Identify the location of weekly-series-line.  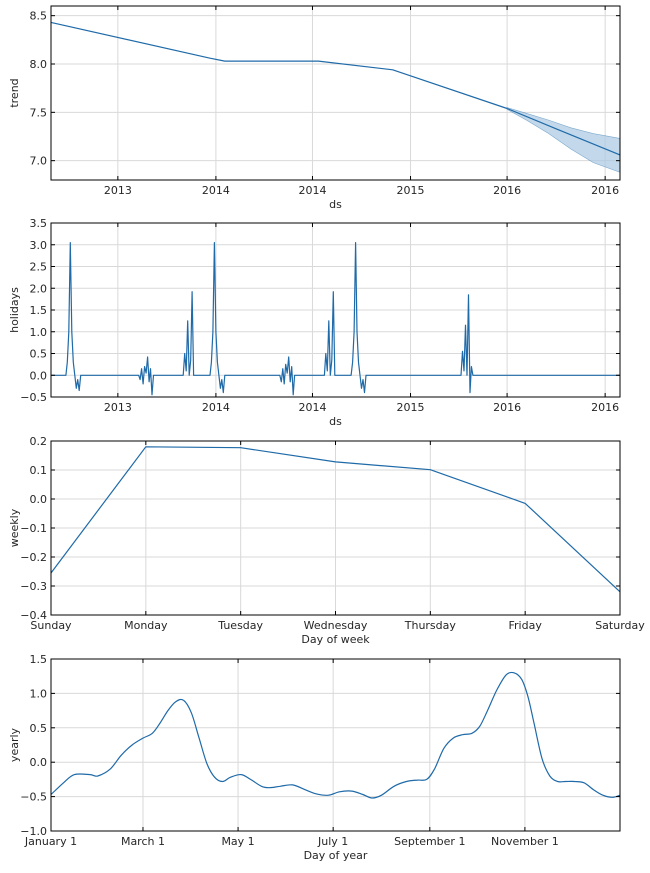
(335, 519).